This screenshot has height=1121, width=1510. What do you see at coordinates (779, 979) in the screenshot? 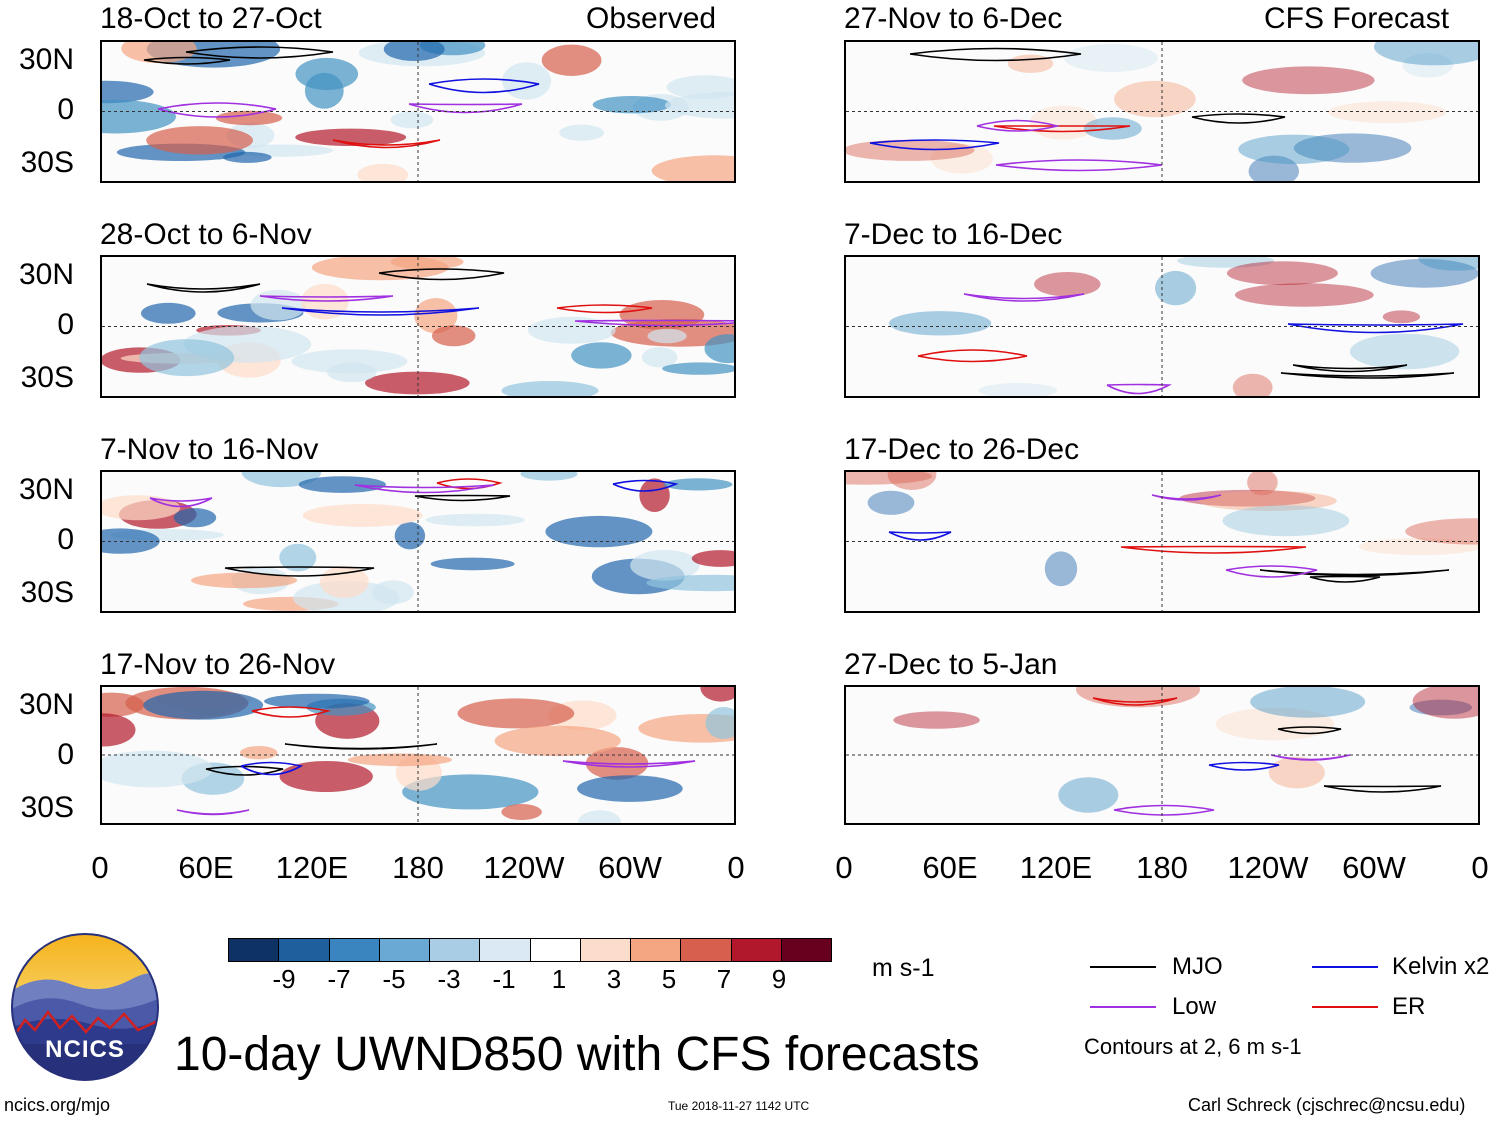
I see `colorbar-label: 9` at bounding box center [779, 979].